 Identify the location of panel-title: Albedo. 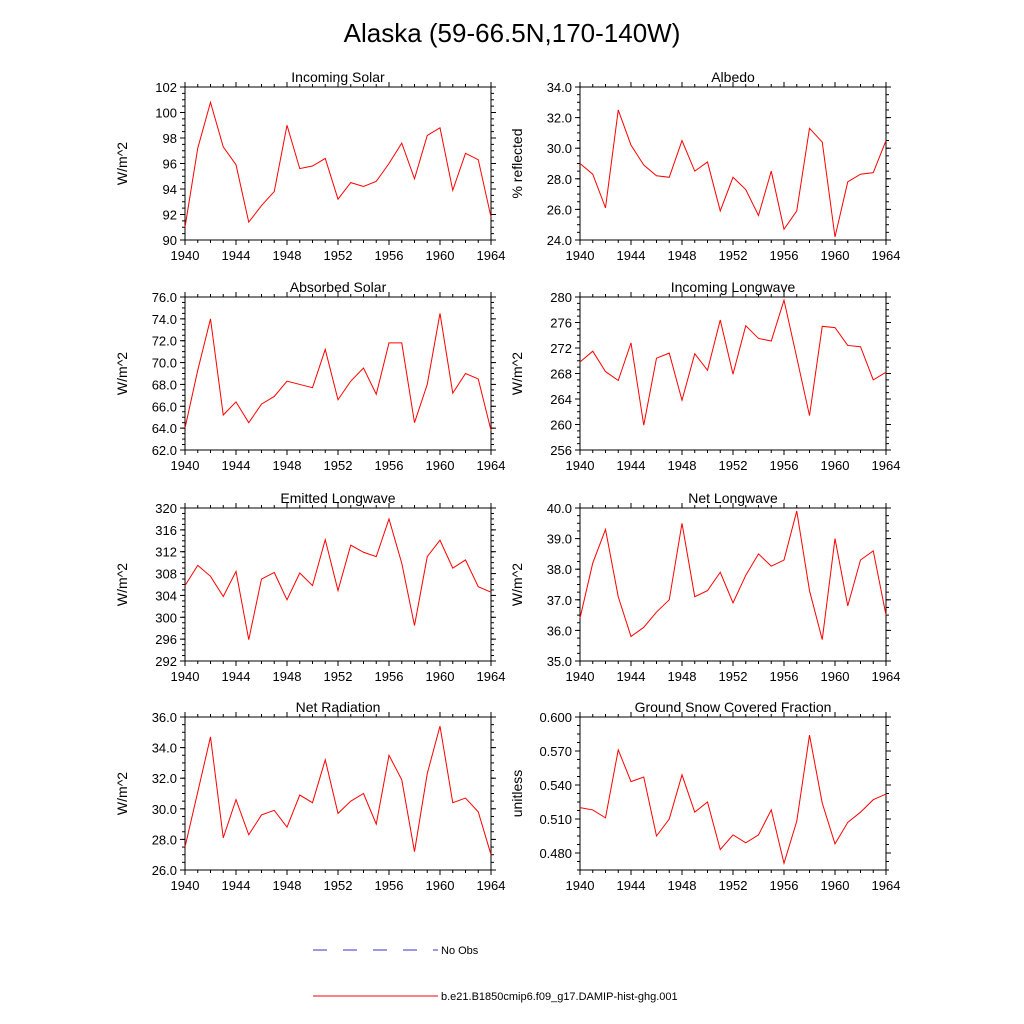
(733, 77).